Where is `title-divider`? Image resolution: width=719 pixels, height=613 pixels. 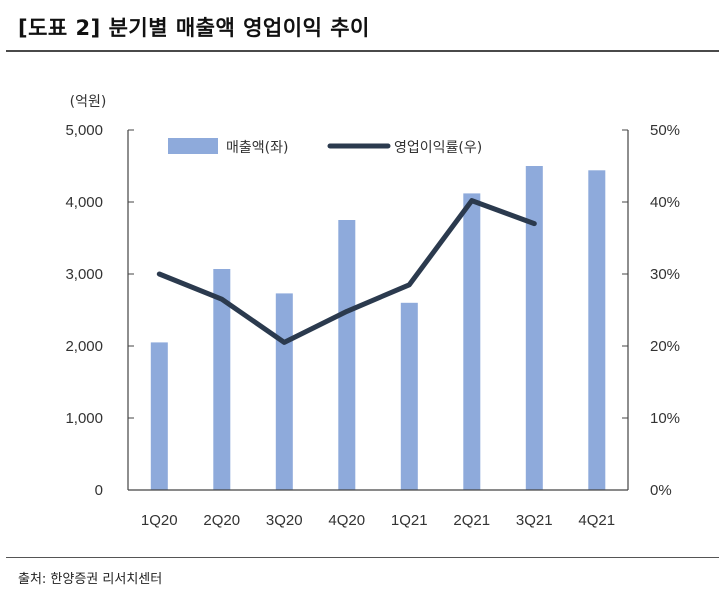
title-divider is located at coordinates (362, 51).